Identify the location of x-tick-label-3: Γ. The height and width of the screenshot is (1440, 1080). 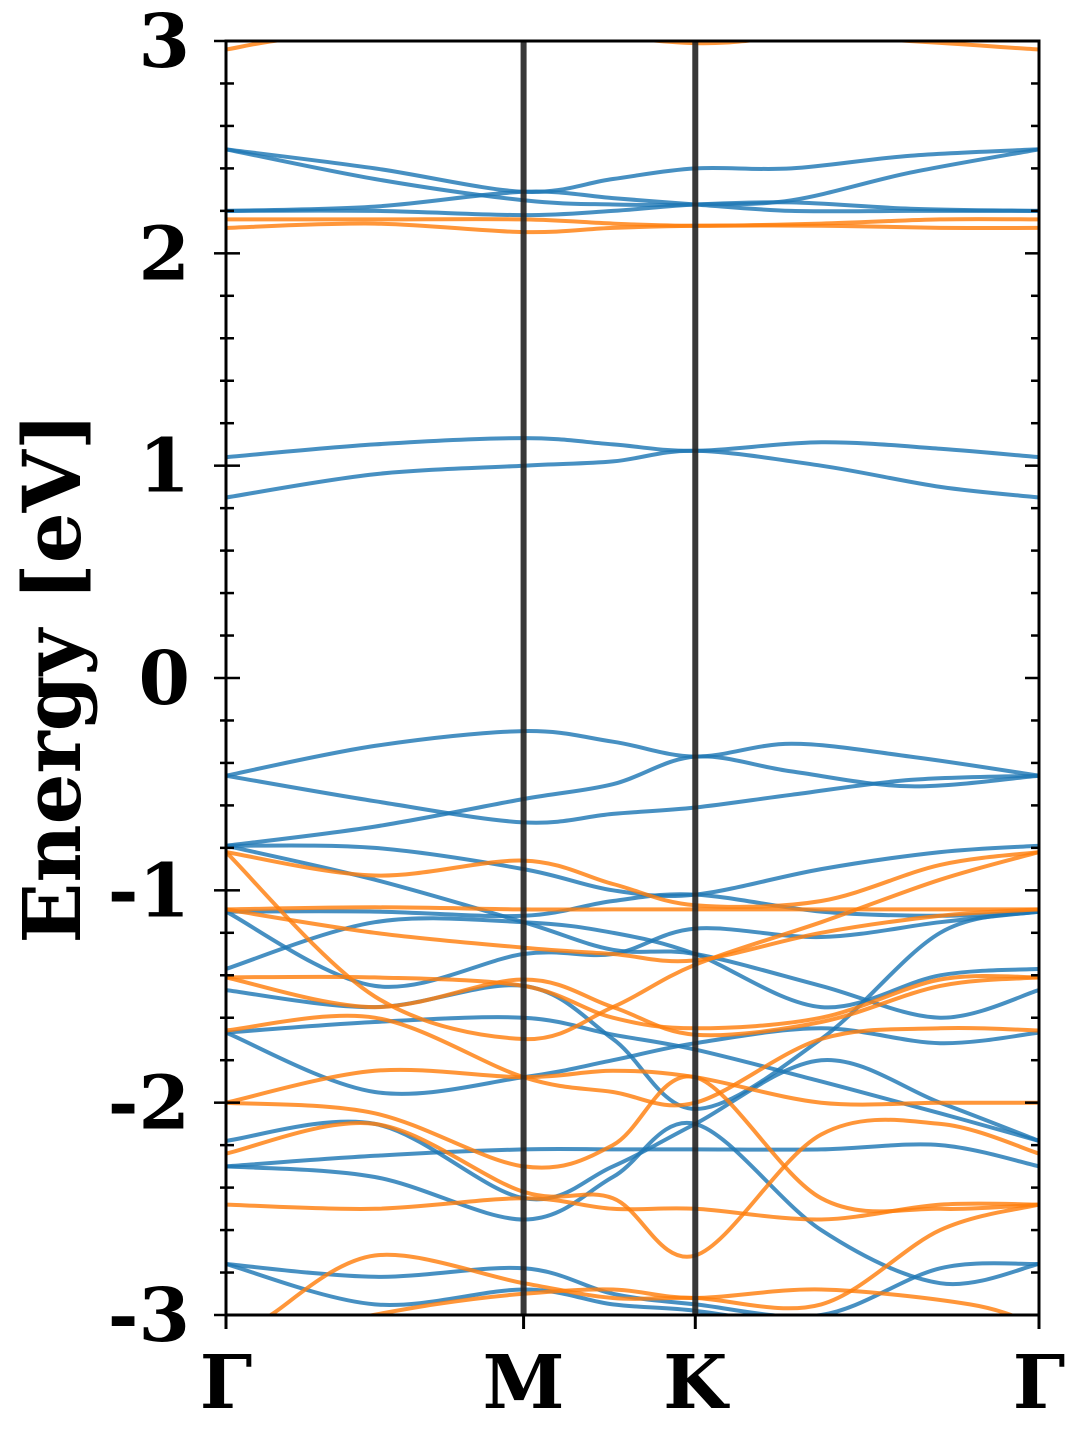
(1039, 1383).